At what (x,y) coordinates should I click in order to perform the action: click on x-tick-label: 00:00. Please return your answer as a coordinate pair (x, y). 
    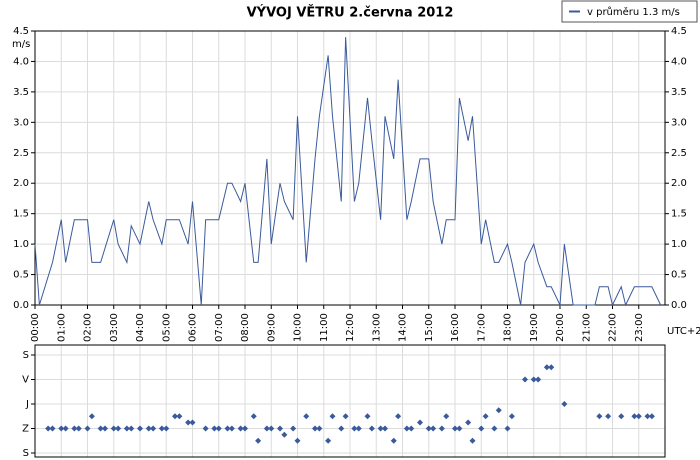
    Looking at the image, I should click on (35, 327).